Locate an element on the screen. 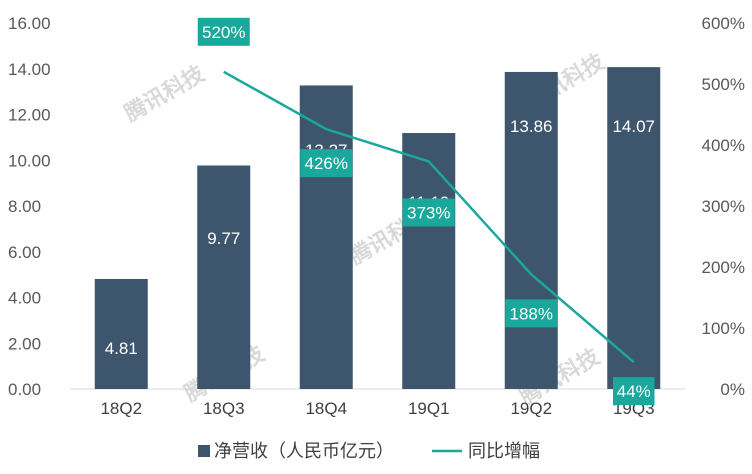 Image resolution: width=752 pixels, height=474 pixels. right-tick-label: 0% is located at coordinates (732, 389).